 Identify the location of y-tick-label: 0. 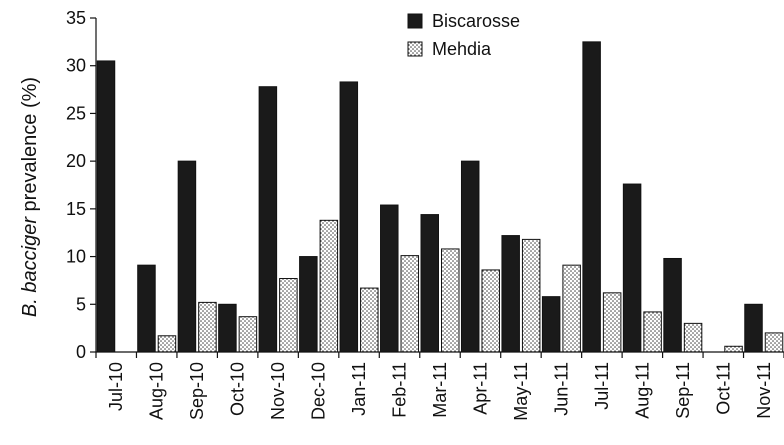
(81, 352).